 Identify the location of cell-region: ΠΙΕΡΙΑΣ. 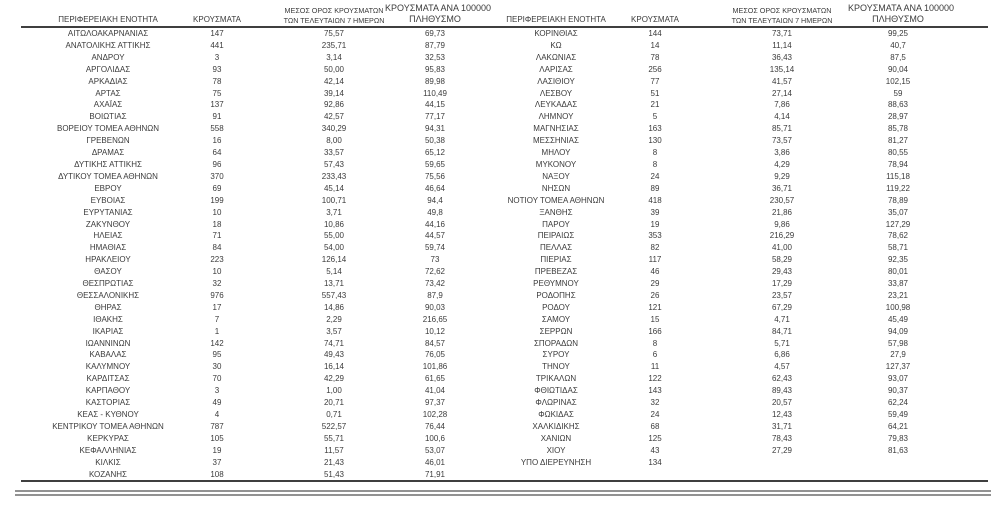
(556, 260).